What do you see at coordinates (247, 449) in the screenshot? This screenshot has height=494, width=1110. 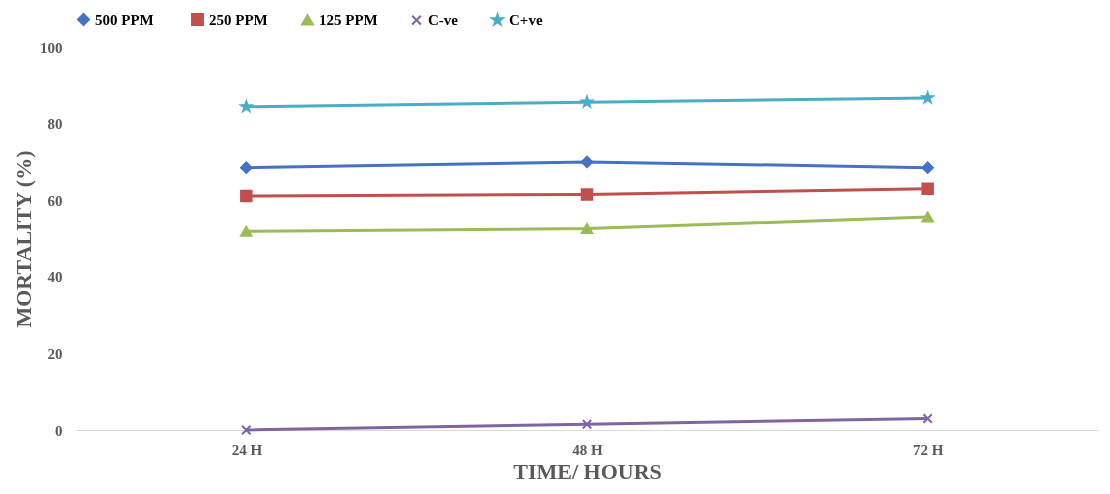 I see `x-tick-label: 24 H` at bounding box center [247, 449].